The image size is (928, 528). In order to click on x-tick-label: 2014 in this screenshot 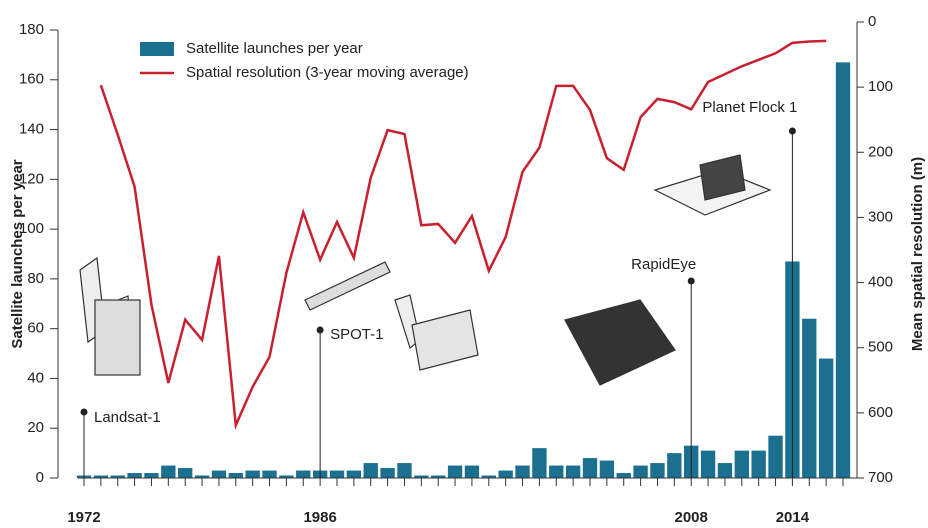, I will do `click(793, 517)`.